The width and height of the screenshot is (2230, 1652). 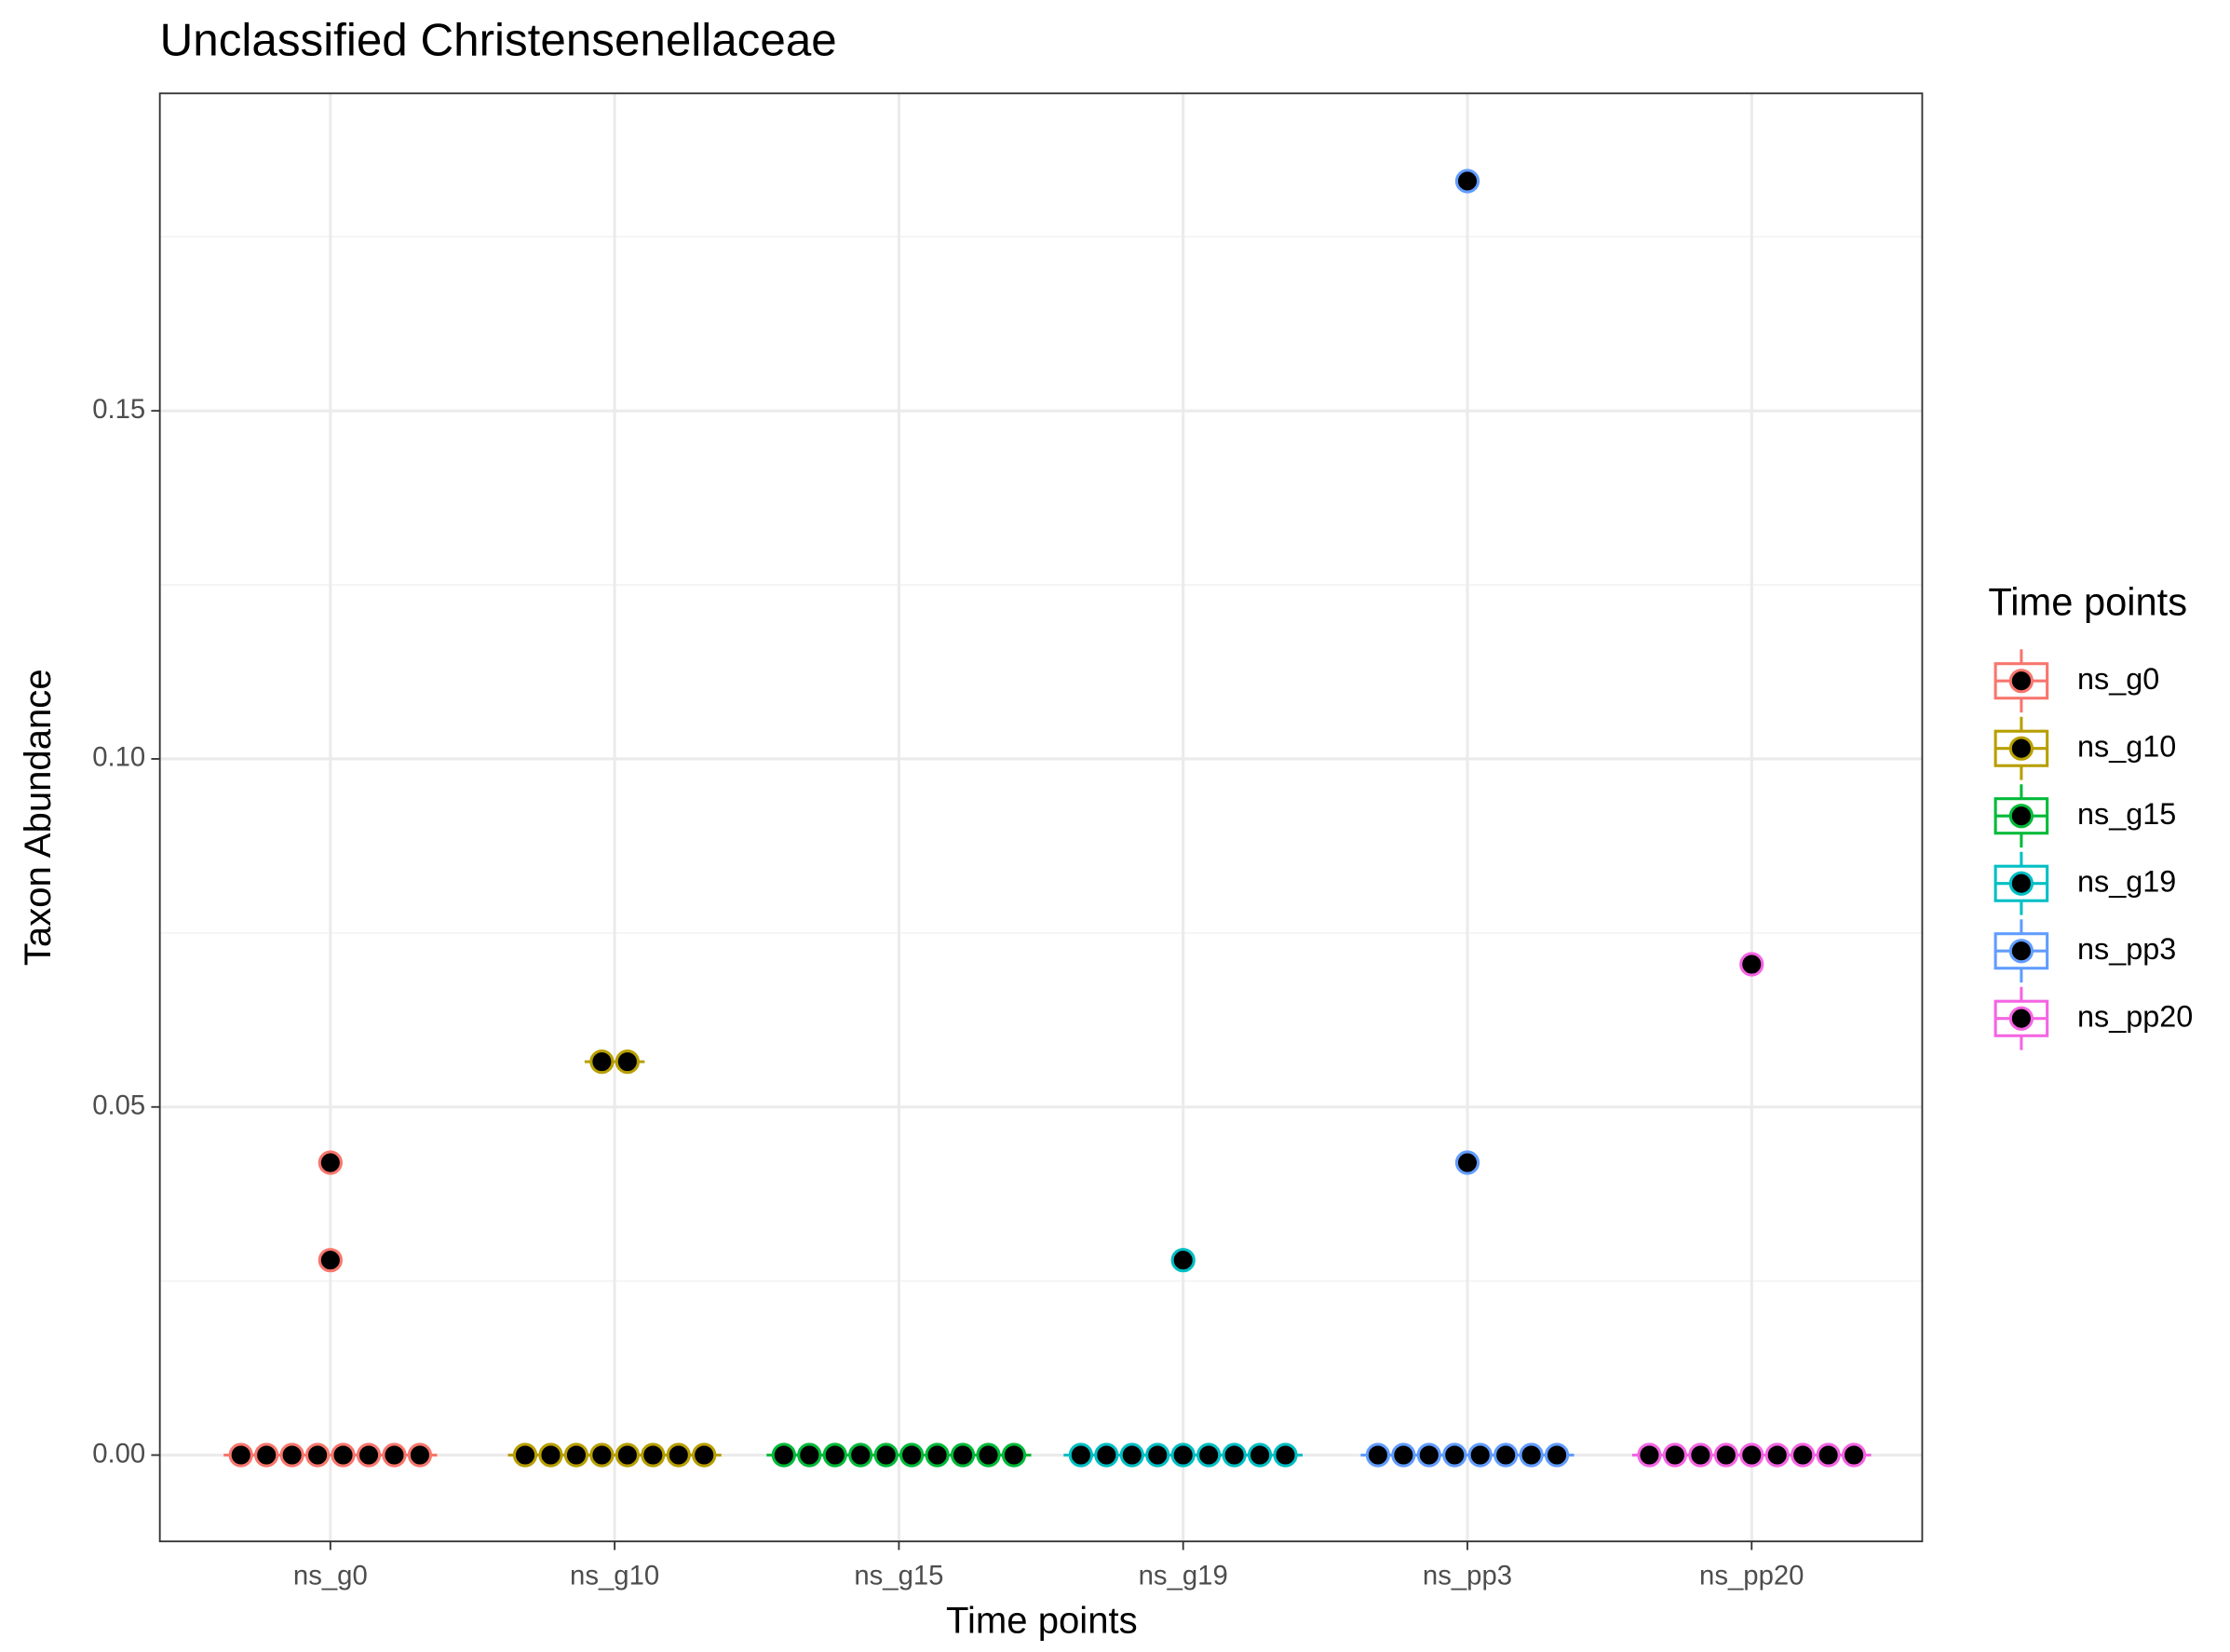 I want to click on chart-title: Unclassified Christensenellaceae, so click(x=499, y=39).